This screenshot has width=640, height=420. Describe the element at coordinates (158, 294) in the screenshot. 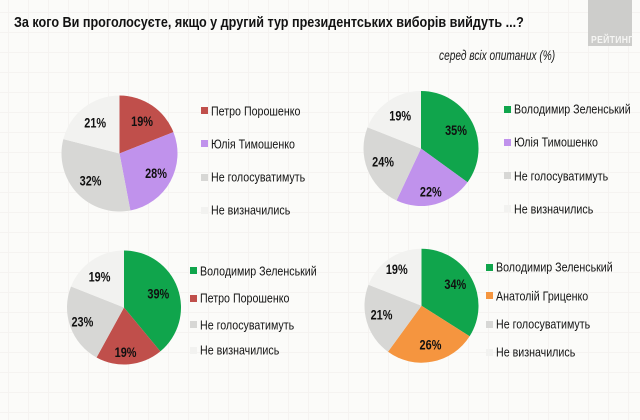

I see `svg-text: 39%` at that location.